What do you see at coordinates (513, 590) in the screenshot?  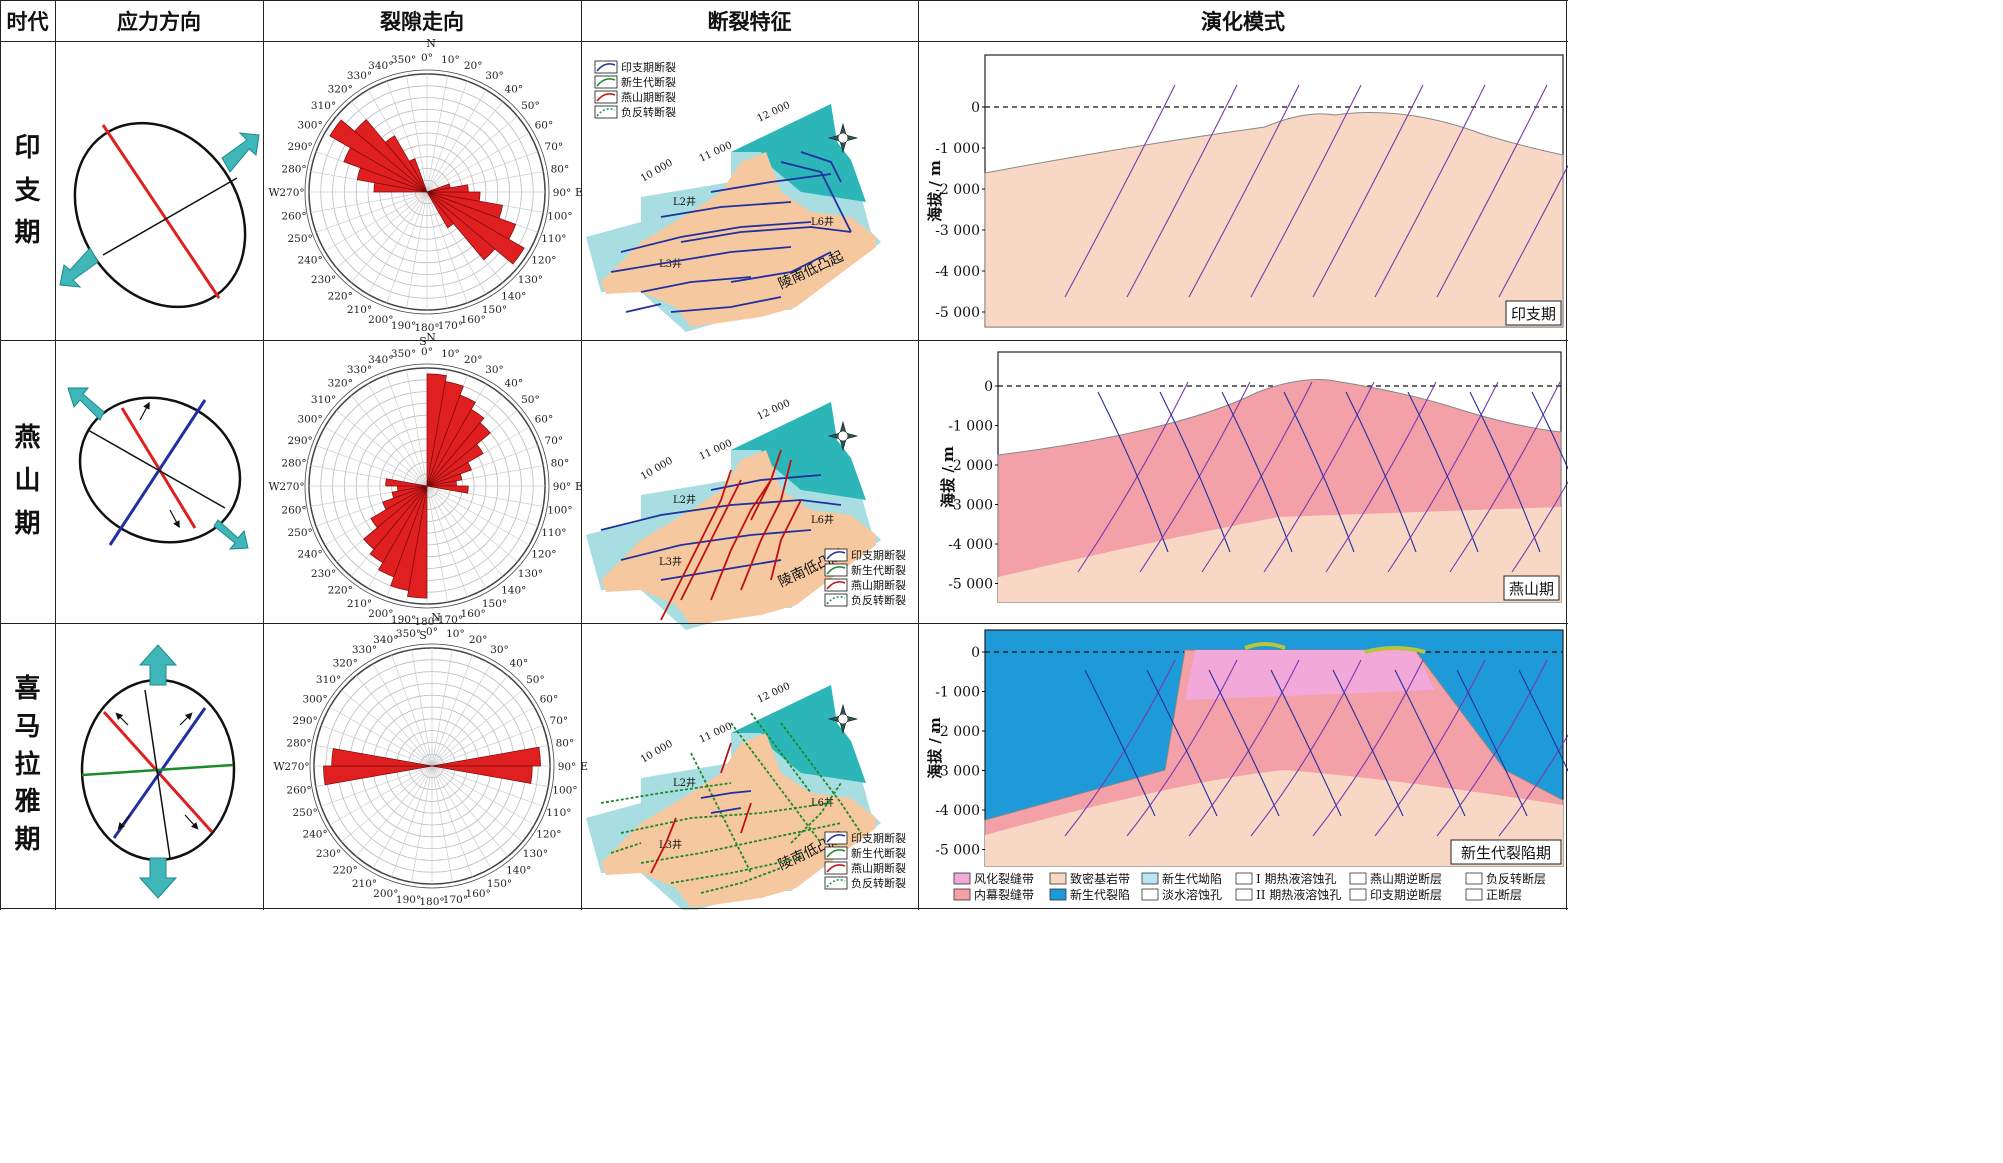 I see `rose-angle-label: 140°` at bounding box center [513, 590].